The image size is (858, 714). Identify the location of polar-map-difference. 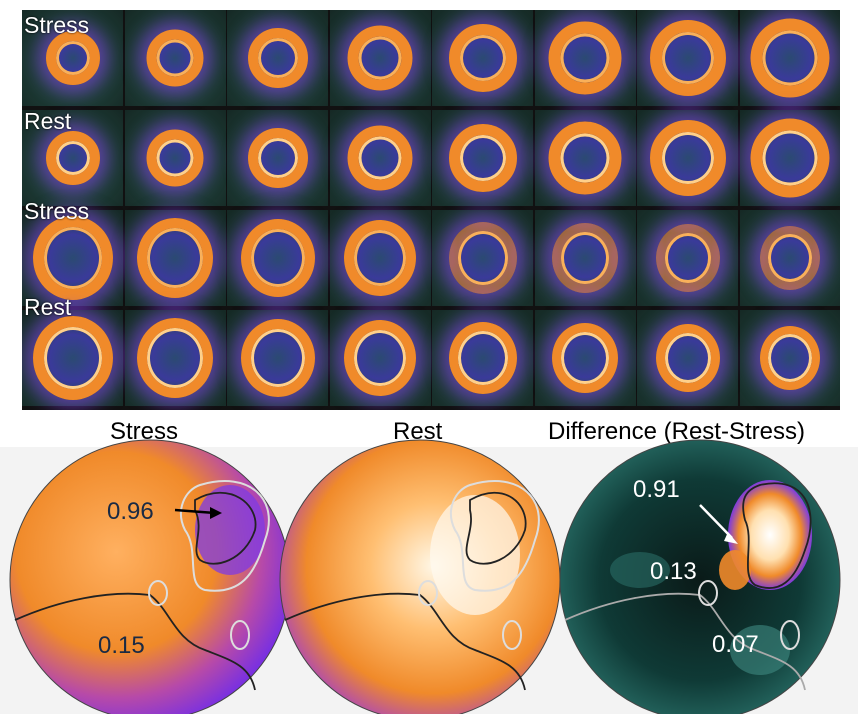
(700, 576).